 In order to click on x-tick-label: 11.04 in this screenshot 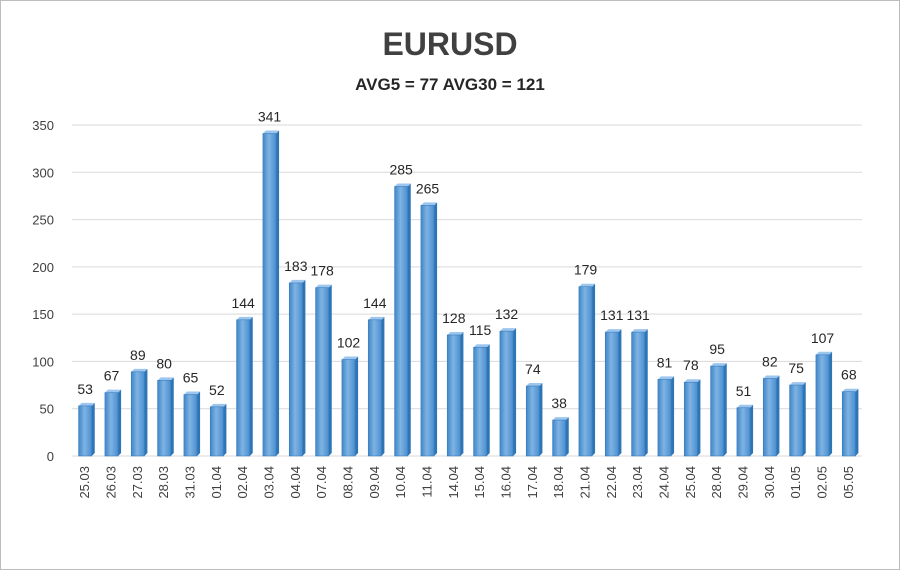, I will do `click(427, 482)`.